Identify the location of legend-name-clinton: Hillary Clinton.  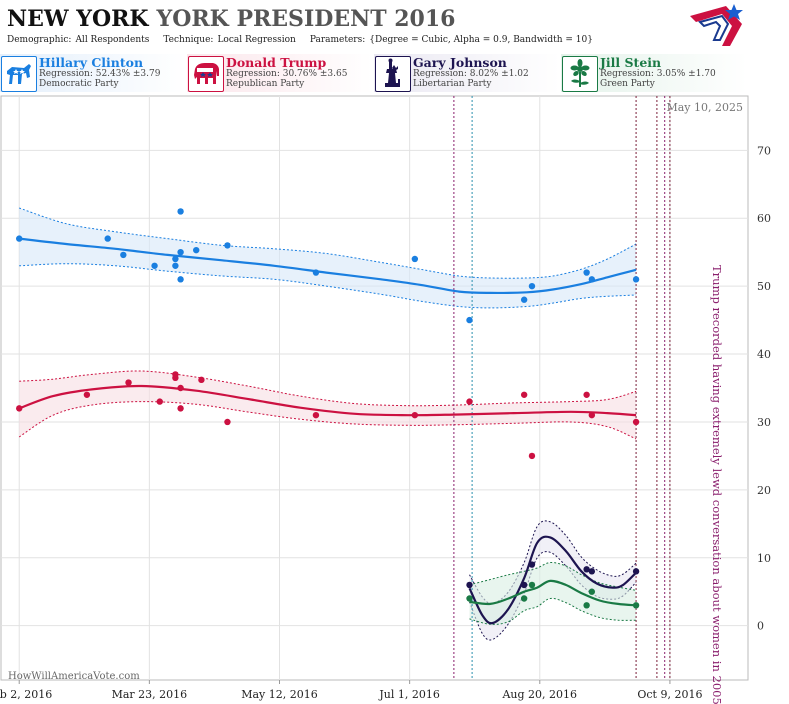
(91, 62).